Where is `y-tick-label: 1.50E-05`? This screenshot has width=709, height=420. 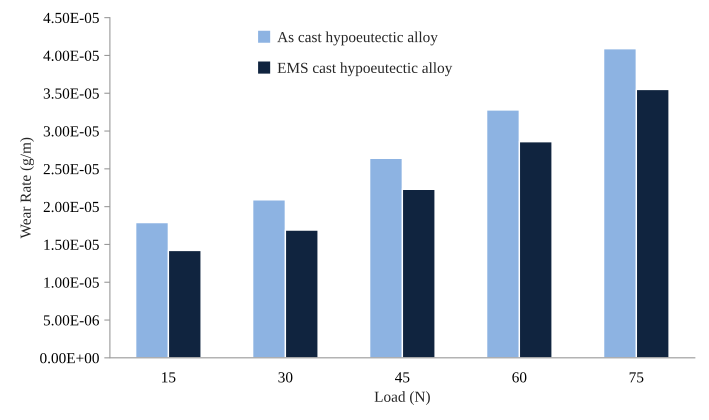
y-tick-label: 1.50E-05 is located at coordinates (71, 245).